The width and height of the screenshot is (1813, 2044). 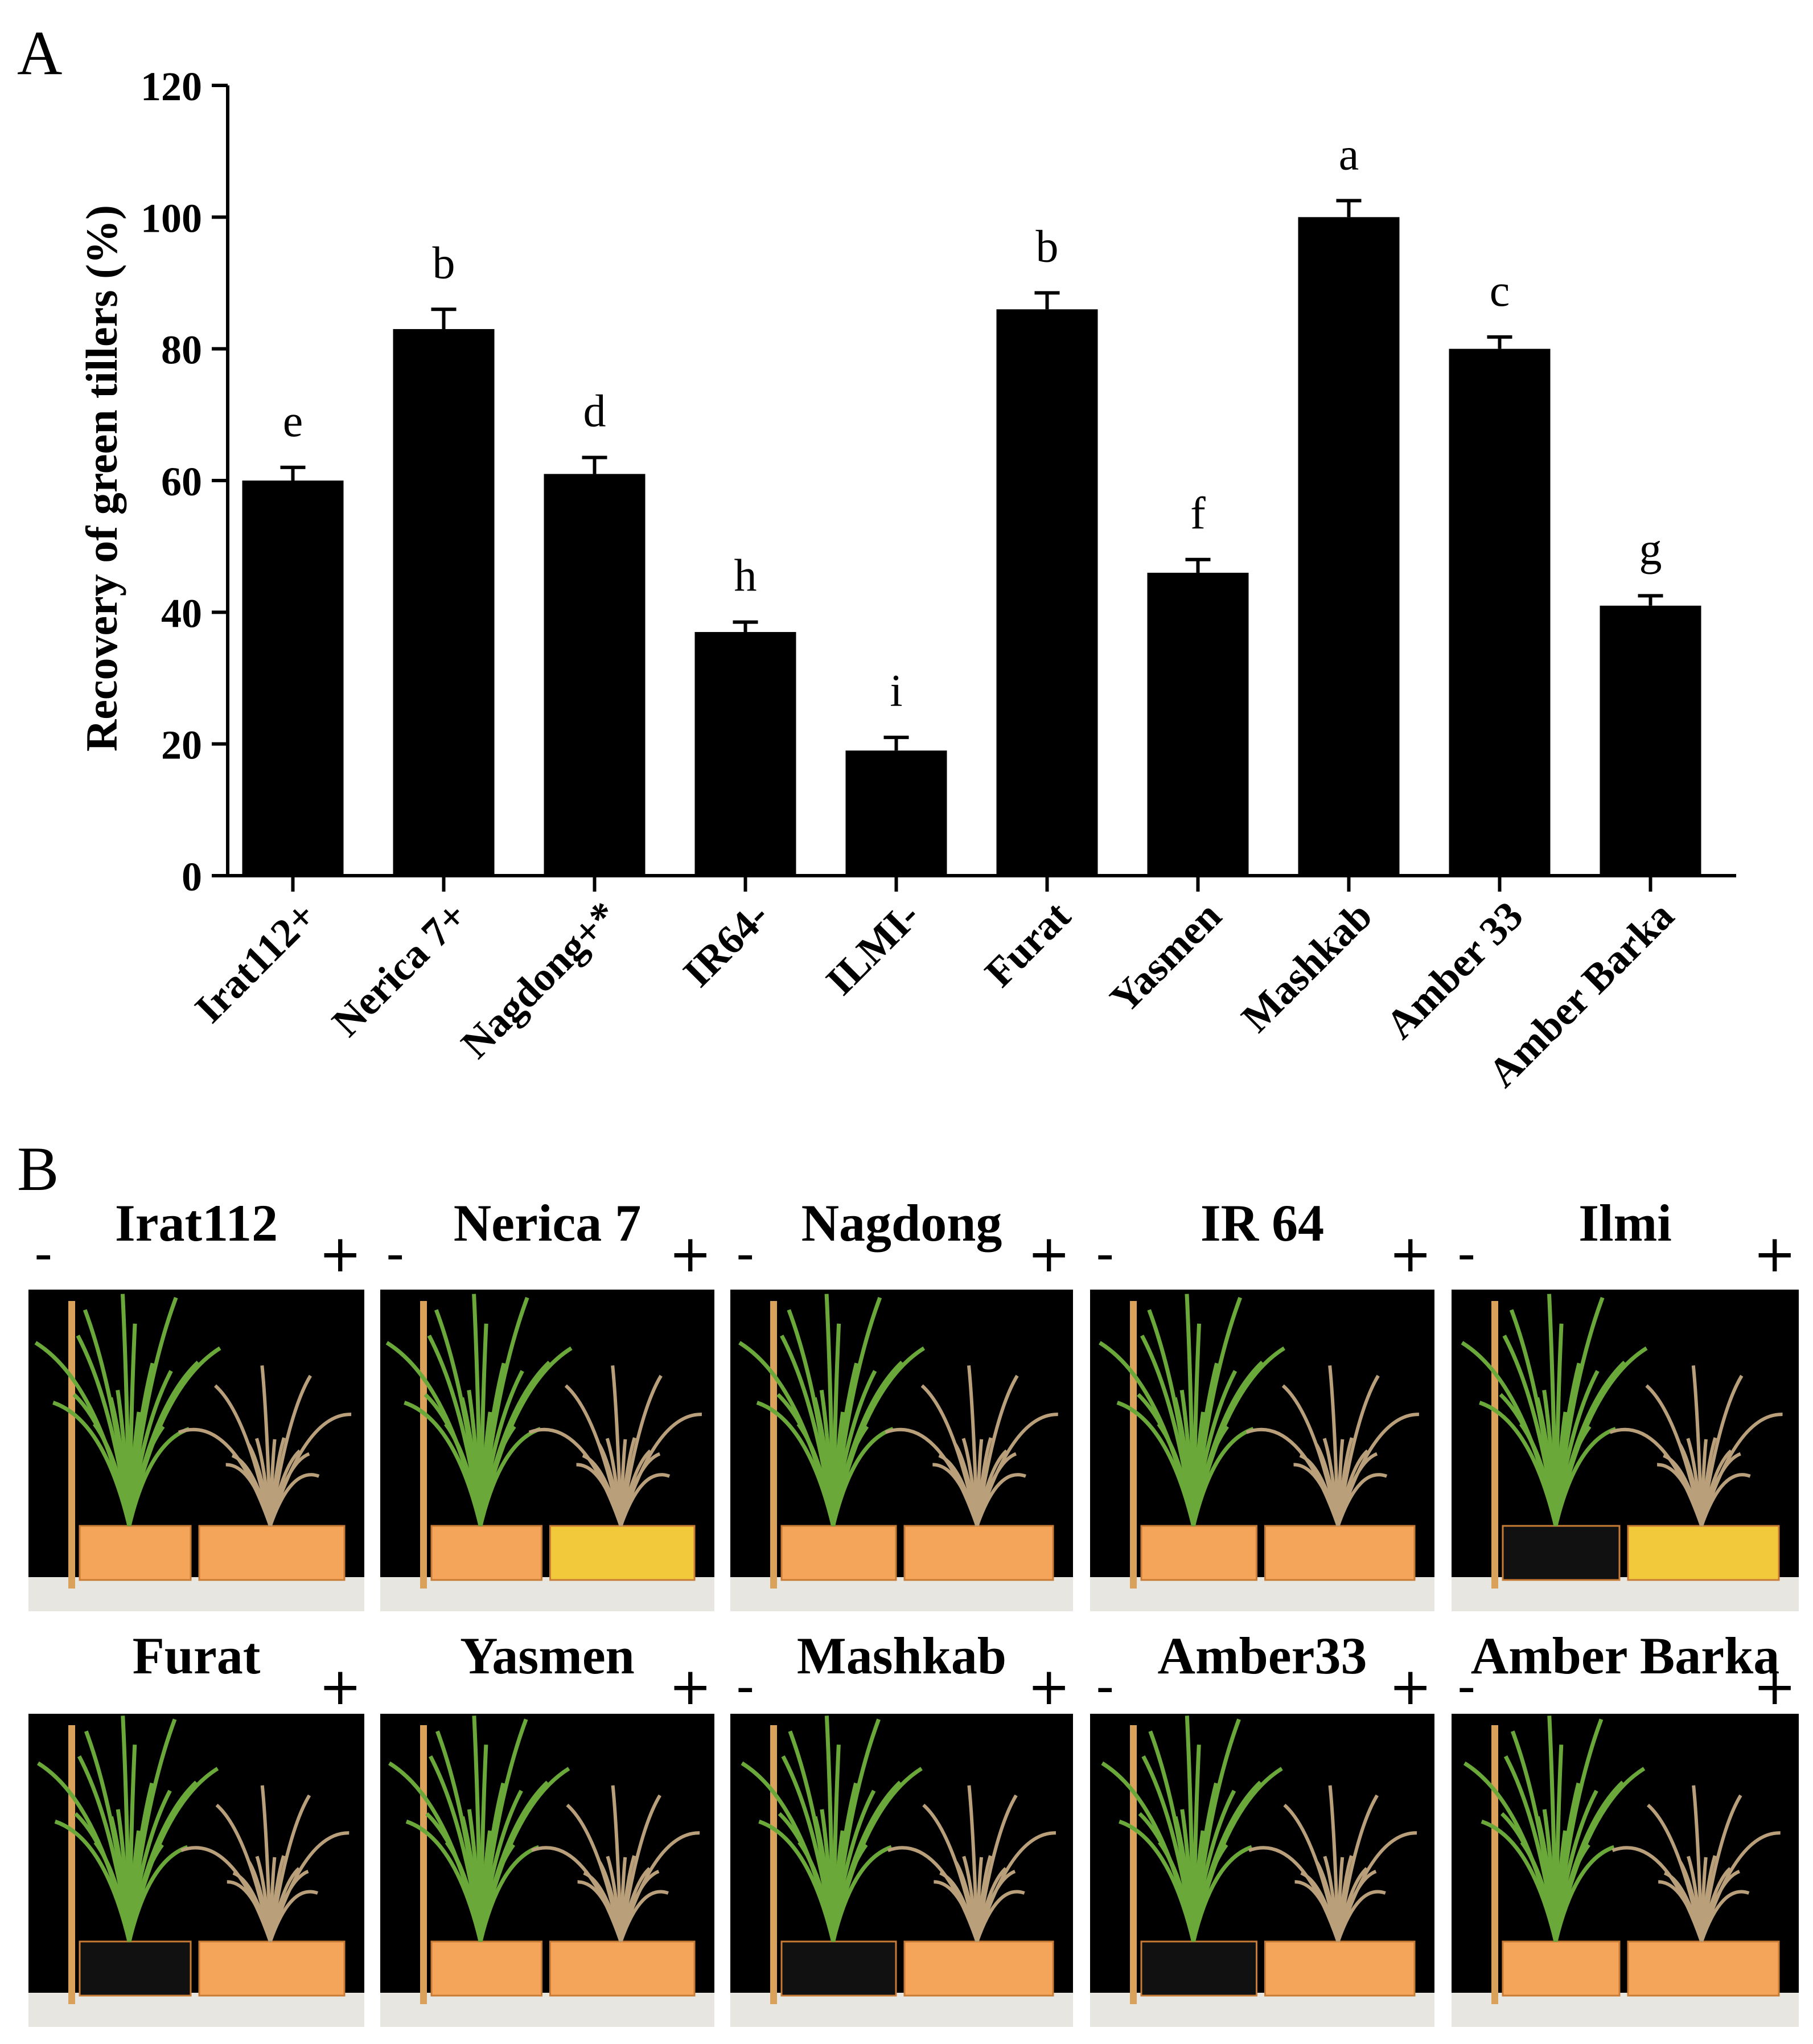 What do you see at coordinates (293, 421) in the screenshot?
I see `significance-letter: e` at bounding box center [293, 421].